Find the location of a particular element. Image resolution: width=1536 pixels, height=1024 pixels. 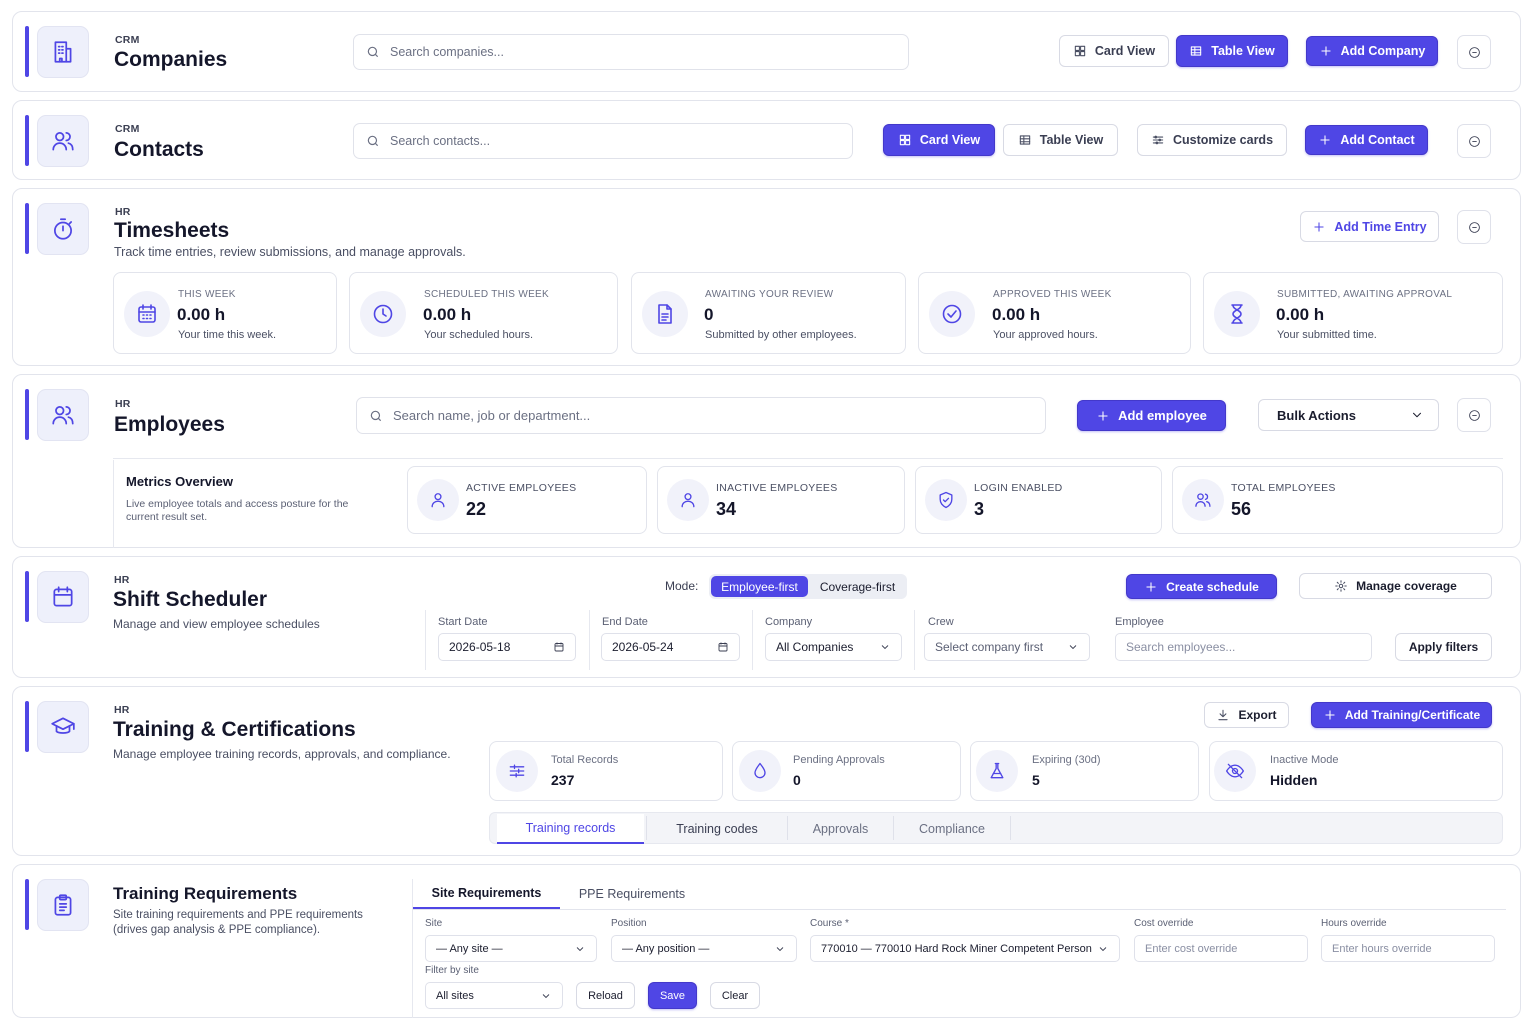

cost-override-input: Enter cost override is located at coordinates (1221, 948).